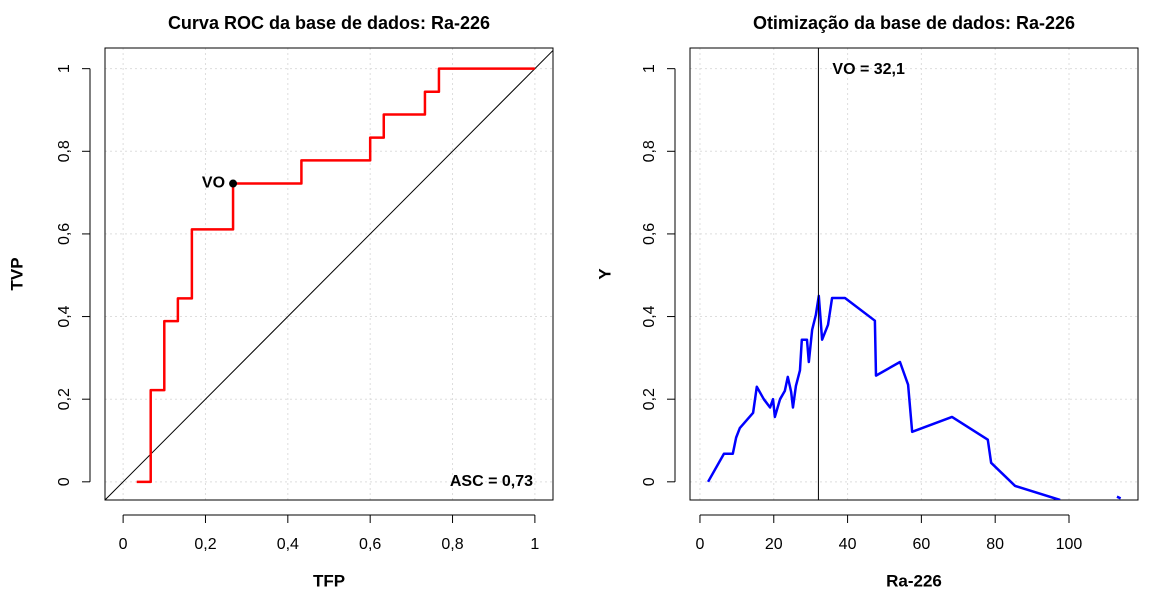  What do you see at coordinates (16, 273) in the screenshot?
I see `y-axis-title: TVP` at bounding box center [16, 273].